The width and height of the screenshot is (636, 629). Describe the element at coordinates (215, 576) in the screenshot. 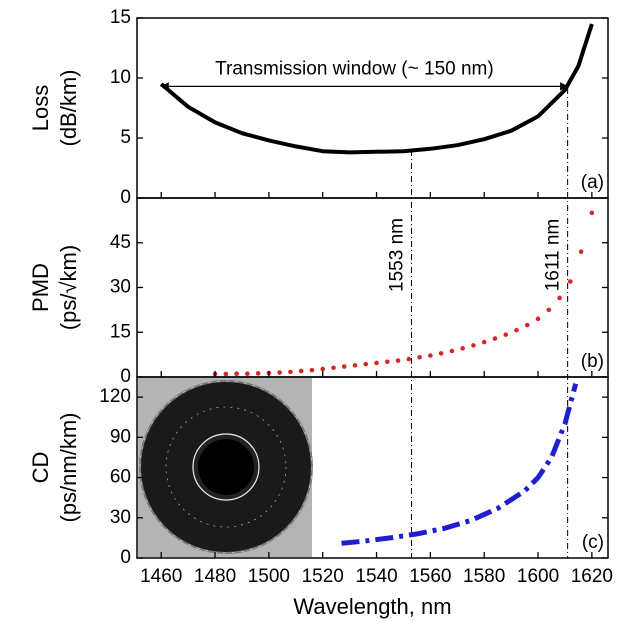

I see `x-tick-label: 1480` at that location.